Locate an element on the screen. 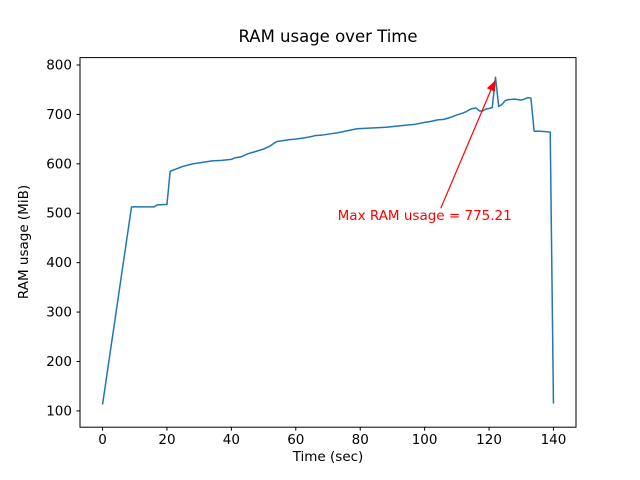 This screenshot has width=640, height=480. x-tick-label: 0 is located at coordinates (102, 440).